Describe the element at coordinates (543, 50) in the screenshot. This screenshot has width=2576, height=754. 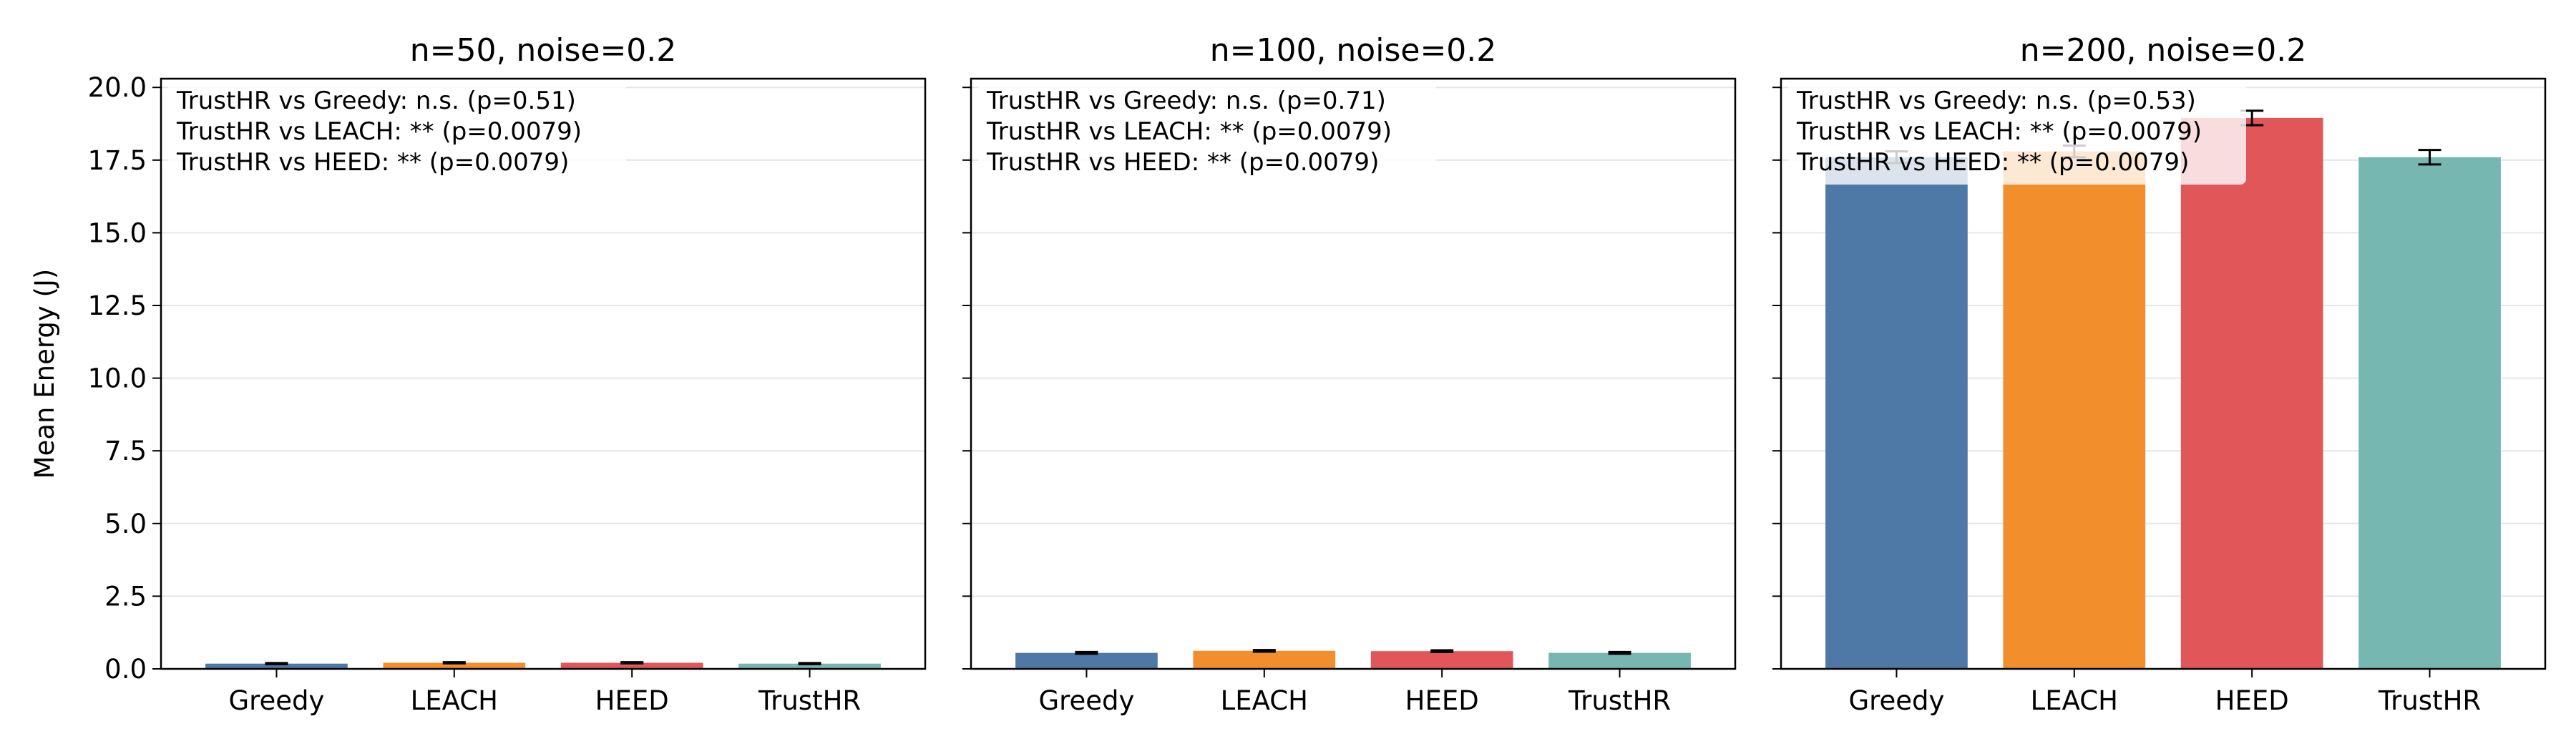
I see `panel-title: n=50, noise=0.2` at that location.